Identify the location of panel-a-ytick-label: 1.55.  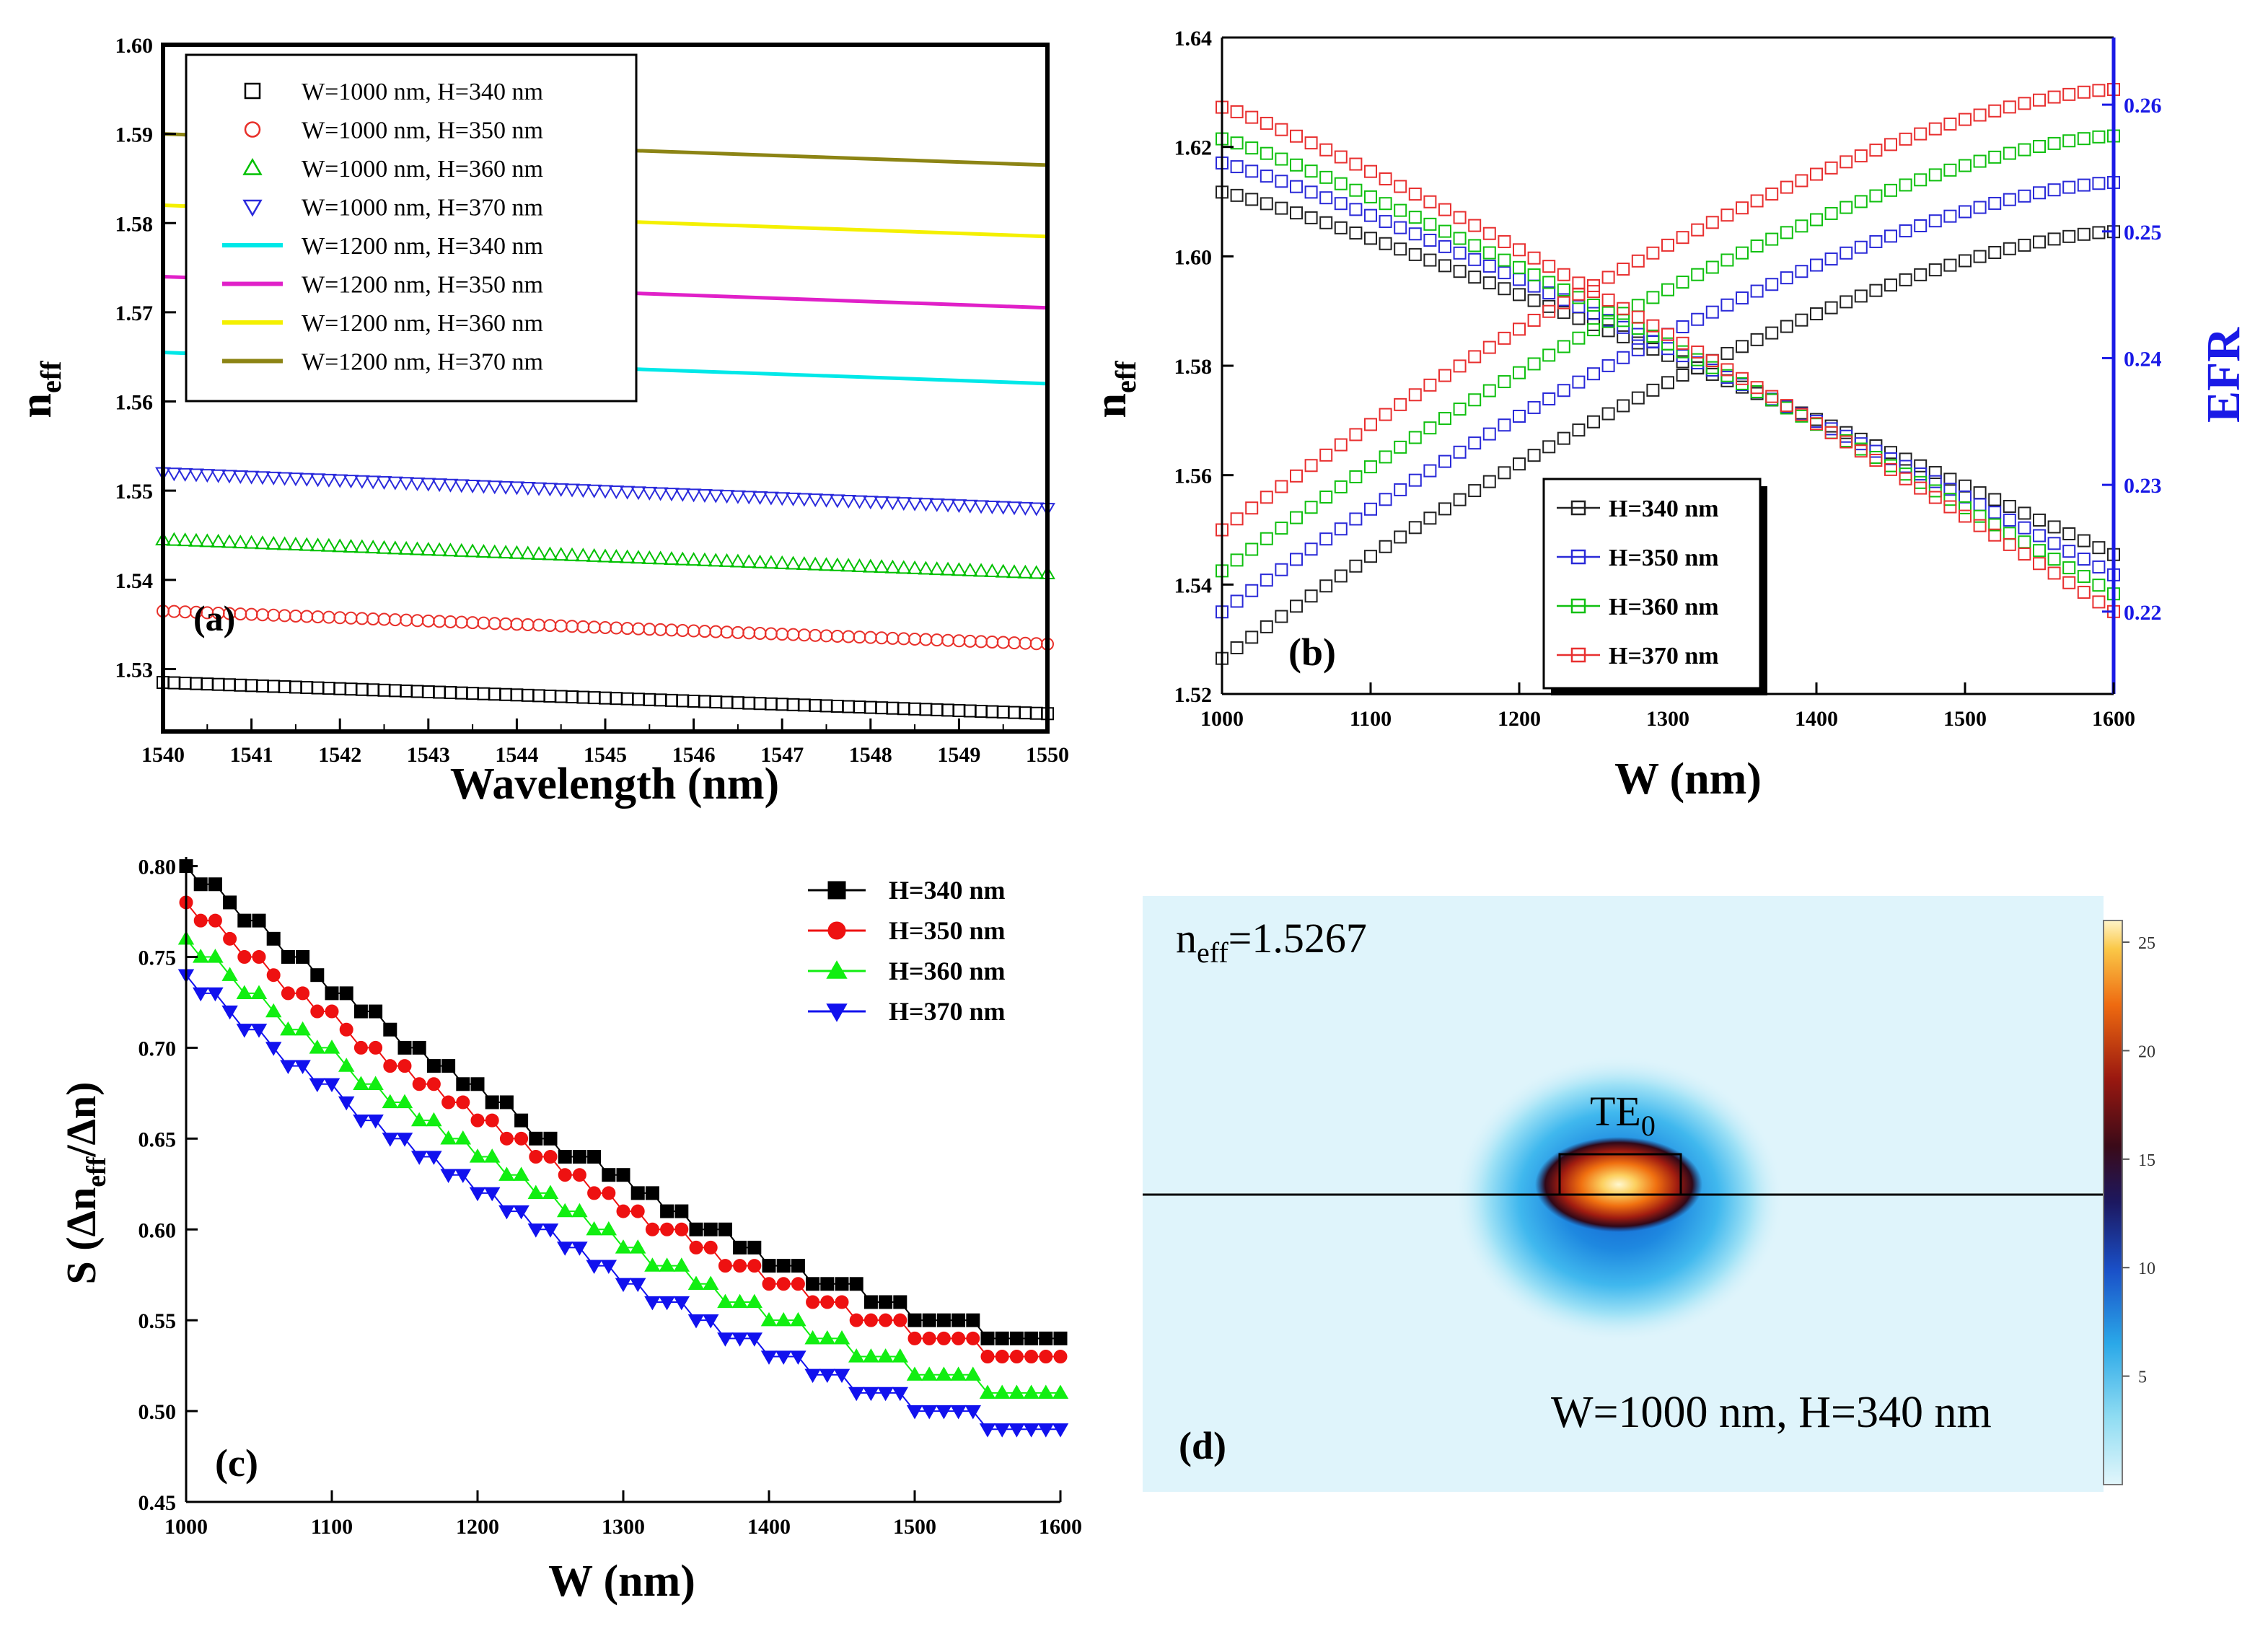
(134, 492).